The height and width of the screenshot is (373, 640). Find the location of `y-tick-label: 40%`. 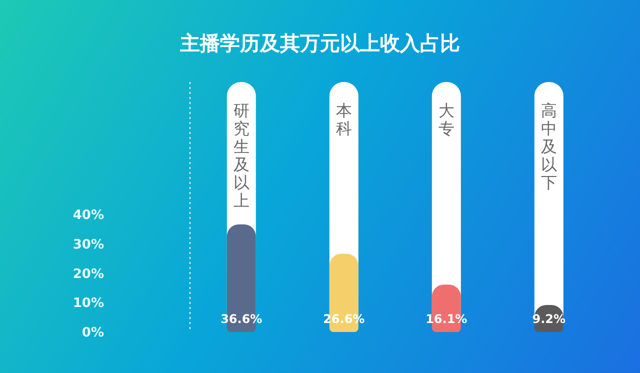

y-tick-label: 40% is located at coordinates (88, 215).